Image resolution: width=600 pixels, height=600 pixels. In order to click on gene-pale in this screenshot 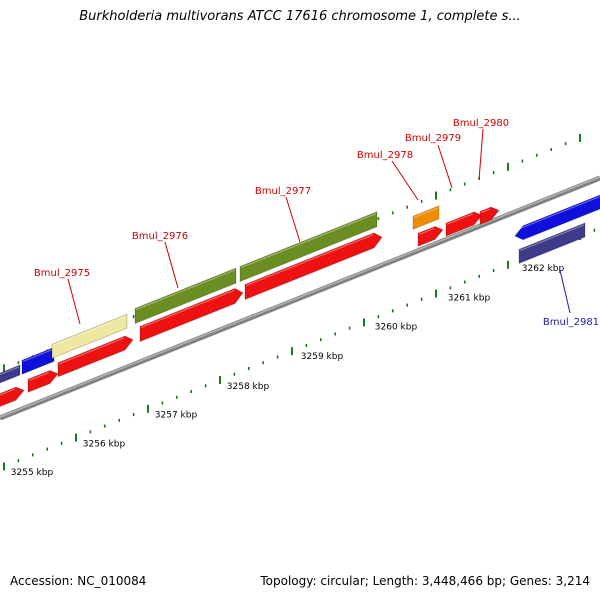, I will do `click(89, 336)`.